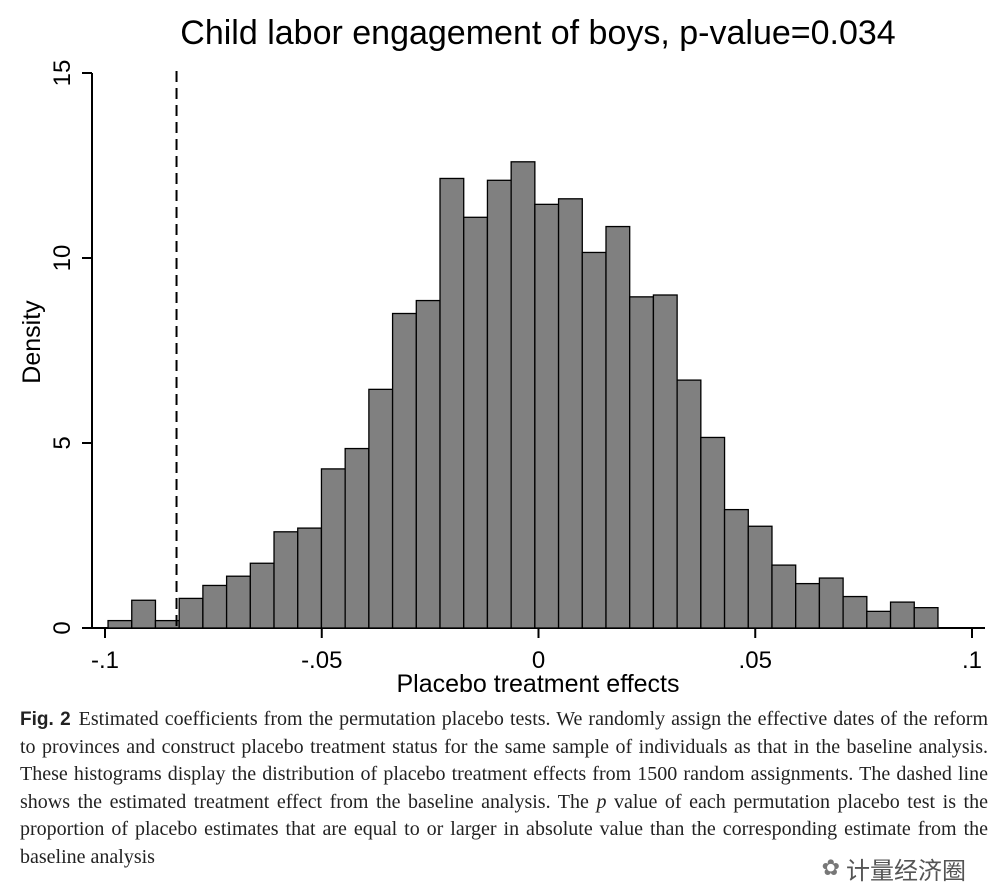 This screenshot has height=892, width=1000. Describe the element at coordinates (538, 660) in the screenshot. I see `x-tick-label: 0` at that location.